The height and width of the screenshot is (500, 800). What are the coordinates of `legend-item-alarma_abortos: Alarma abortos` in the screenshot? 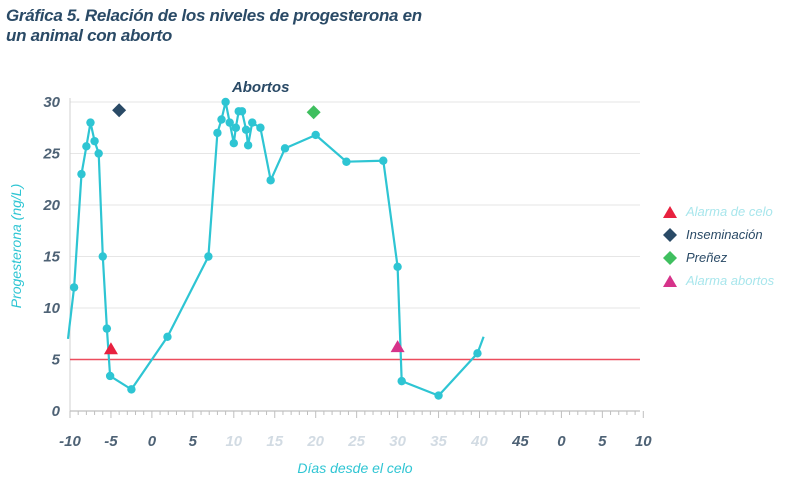 It's located at (718, 280).